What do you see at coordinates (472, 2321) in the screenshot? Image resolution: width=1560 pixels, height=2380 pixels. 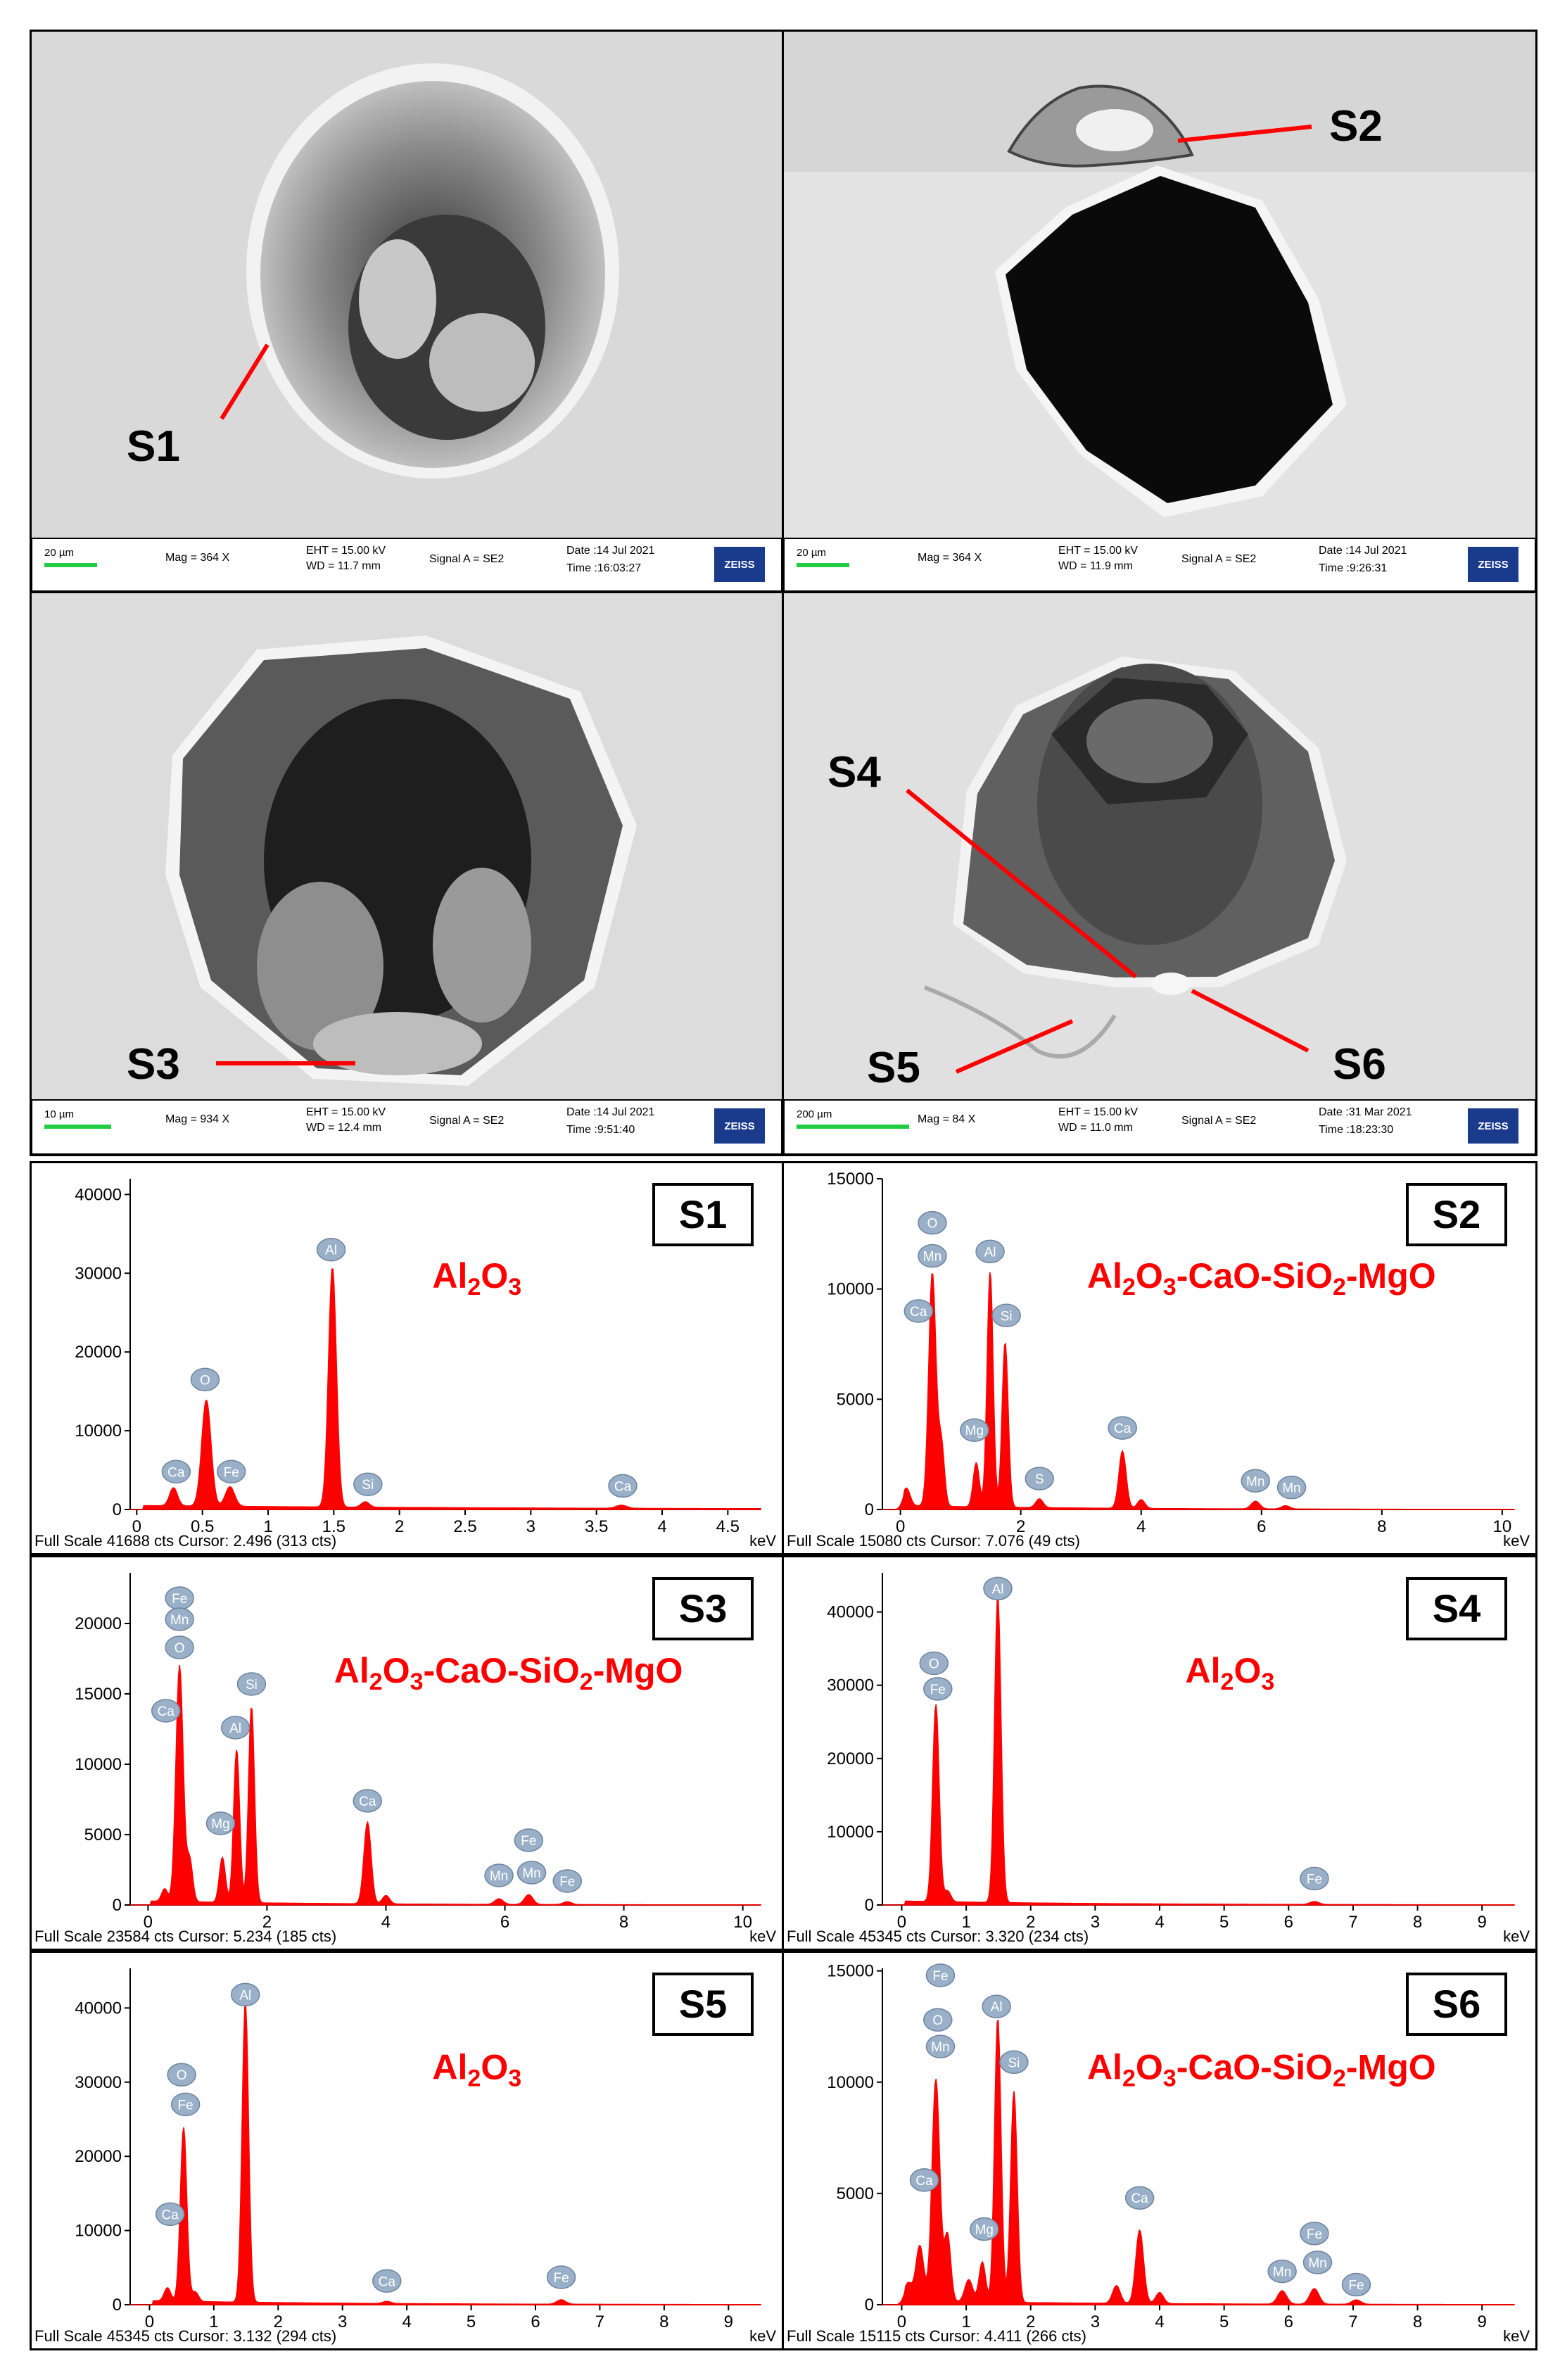 I see `x-tick-label: 5` at bounding box center [472, 2321].